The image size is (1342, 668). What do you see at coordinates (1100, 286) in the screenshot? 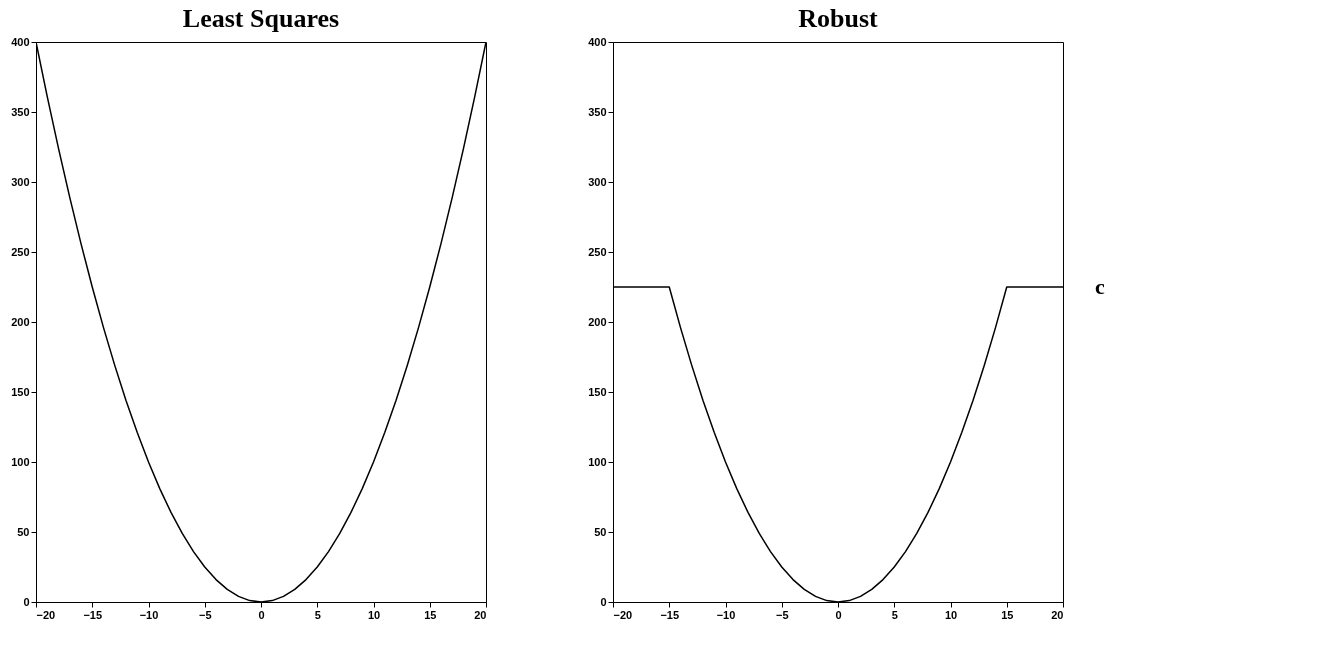
I see `annotation: c` at bounding box center [1100, 286].